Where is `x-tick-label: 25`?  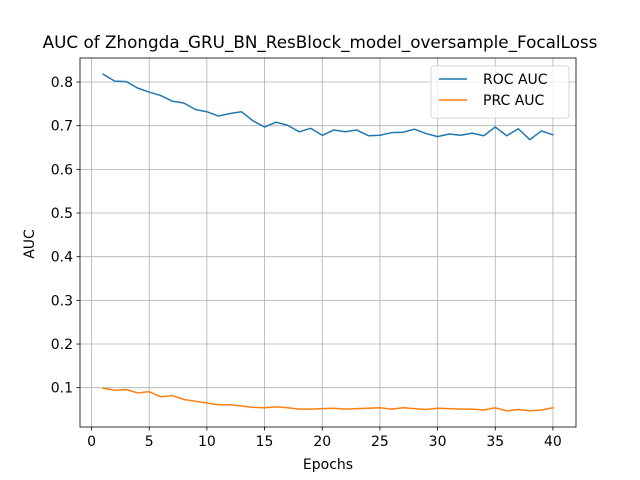
x-tick-label: 25 is located at coordinates (380, 442).